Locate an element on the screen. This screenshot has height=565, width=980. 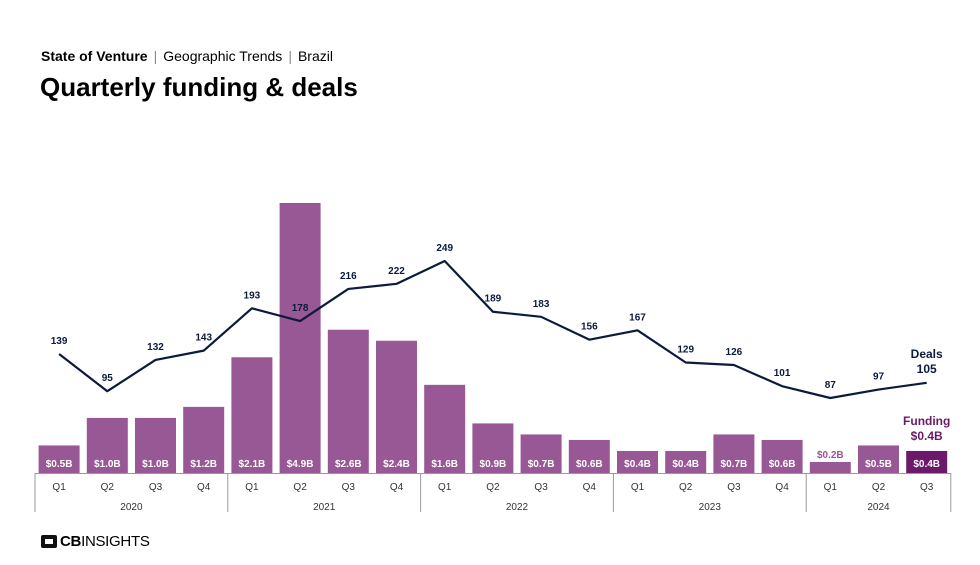
deals-point-label: 97 is located at coordinates (879, 377).